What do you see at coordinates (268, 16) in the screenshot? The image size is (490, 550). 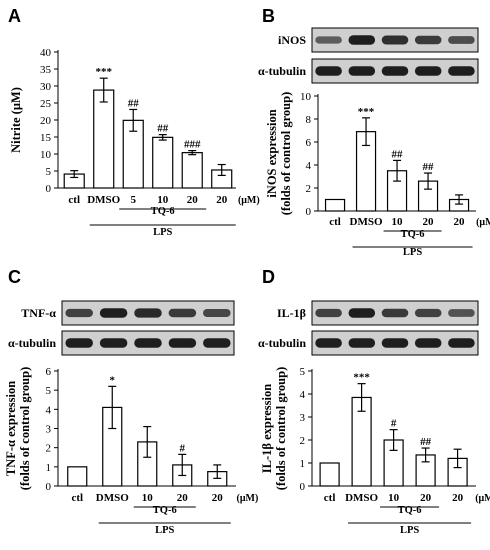 I see `panel-letter: B` at bounding box center [268, 16].